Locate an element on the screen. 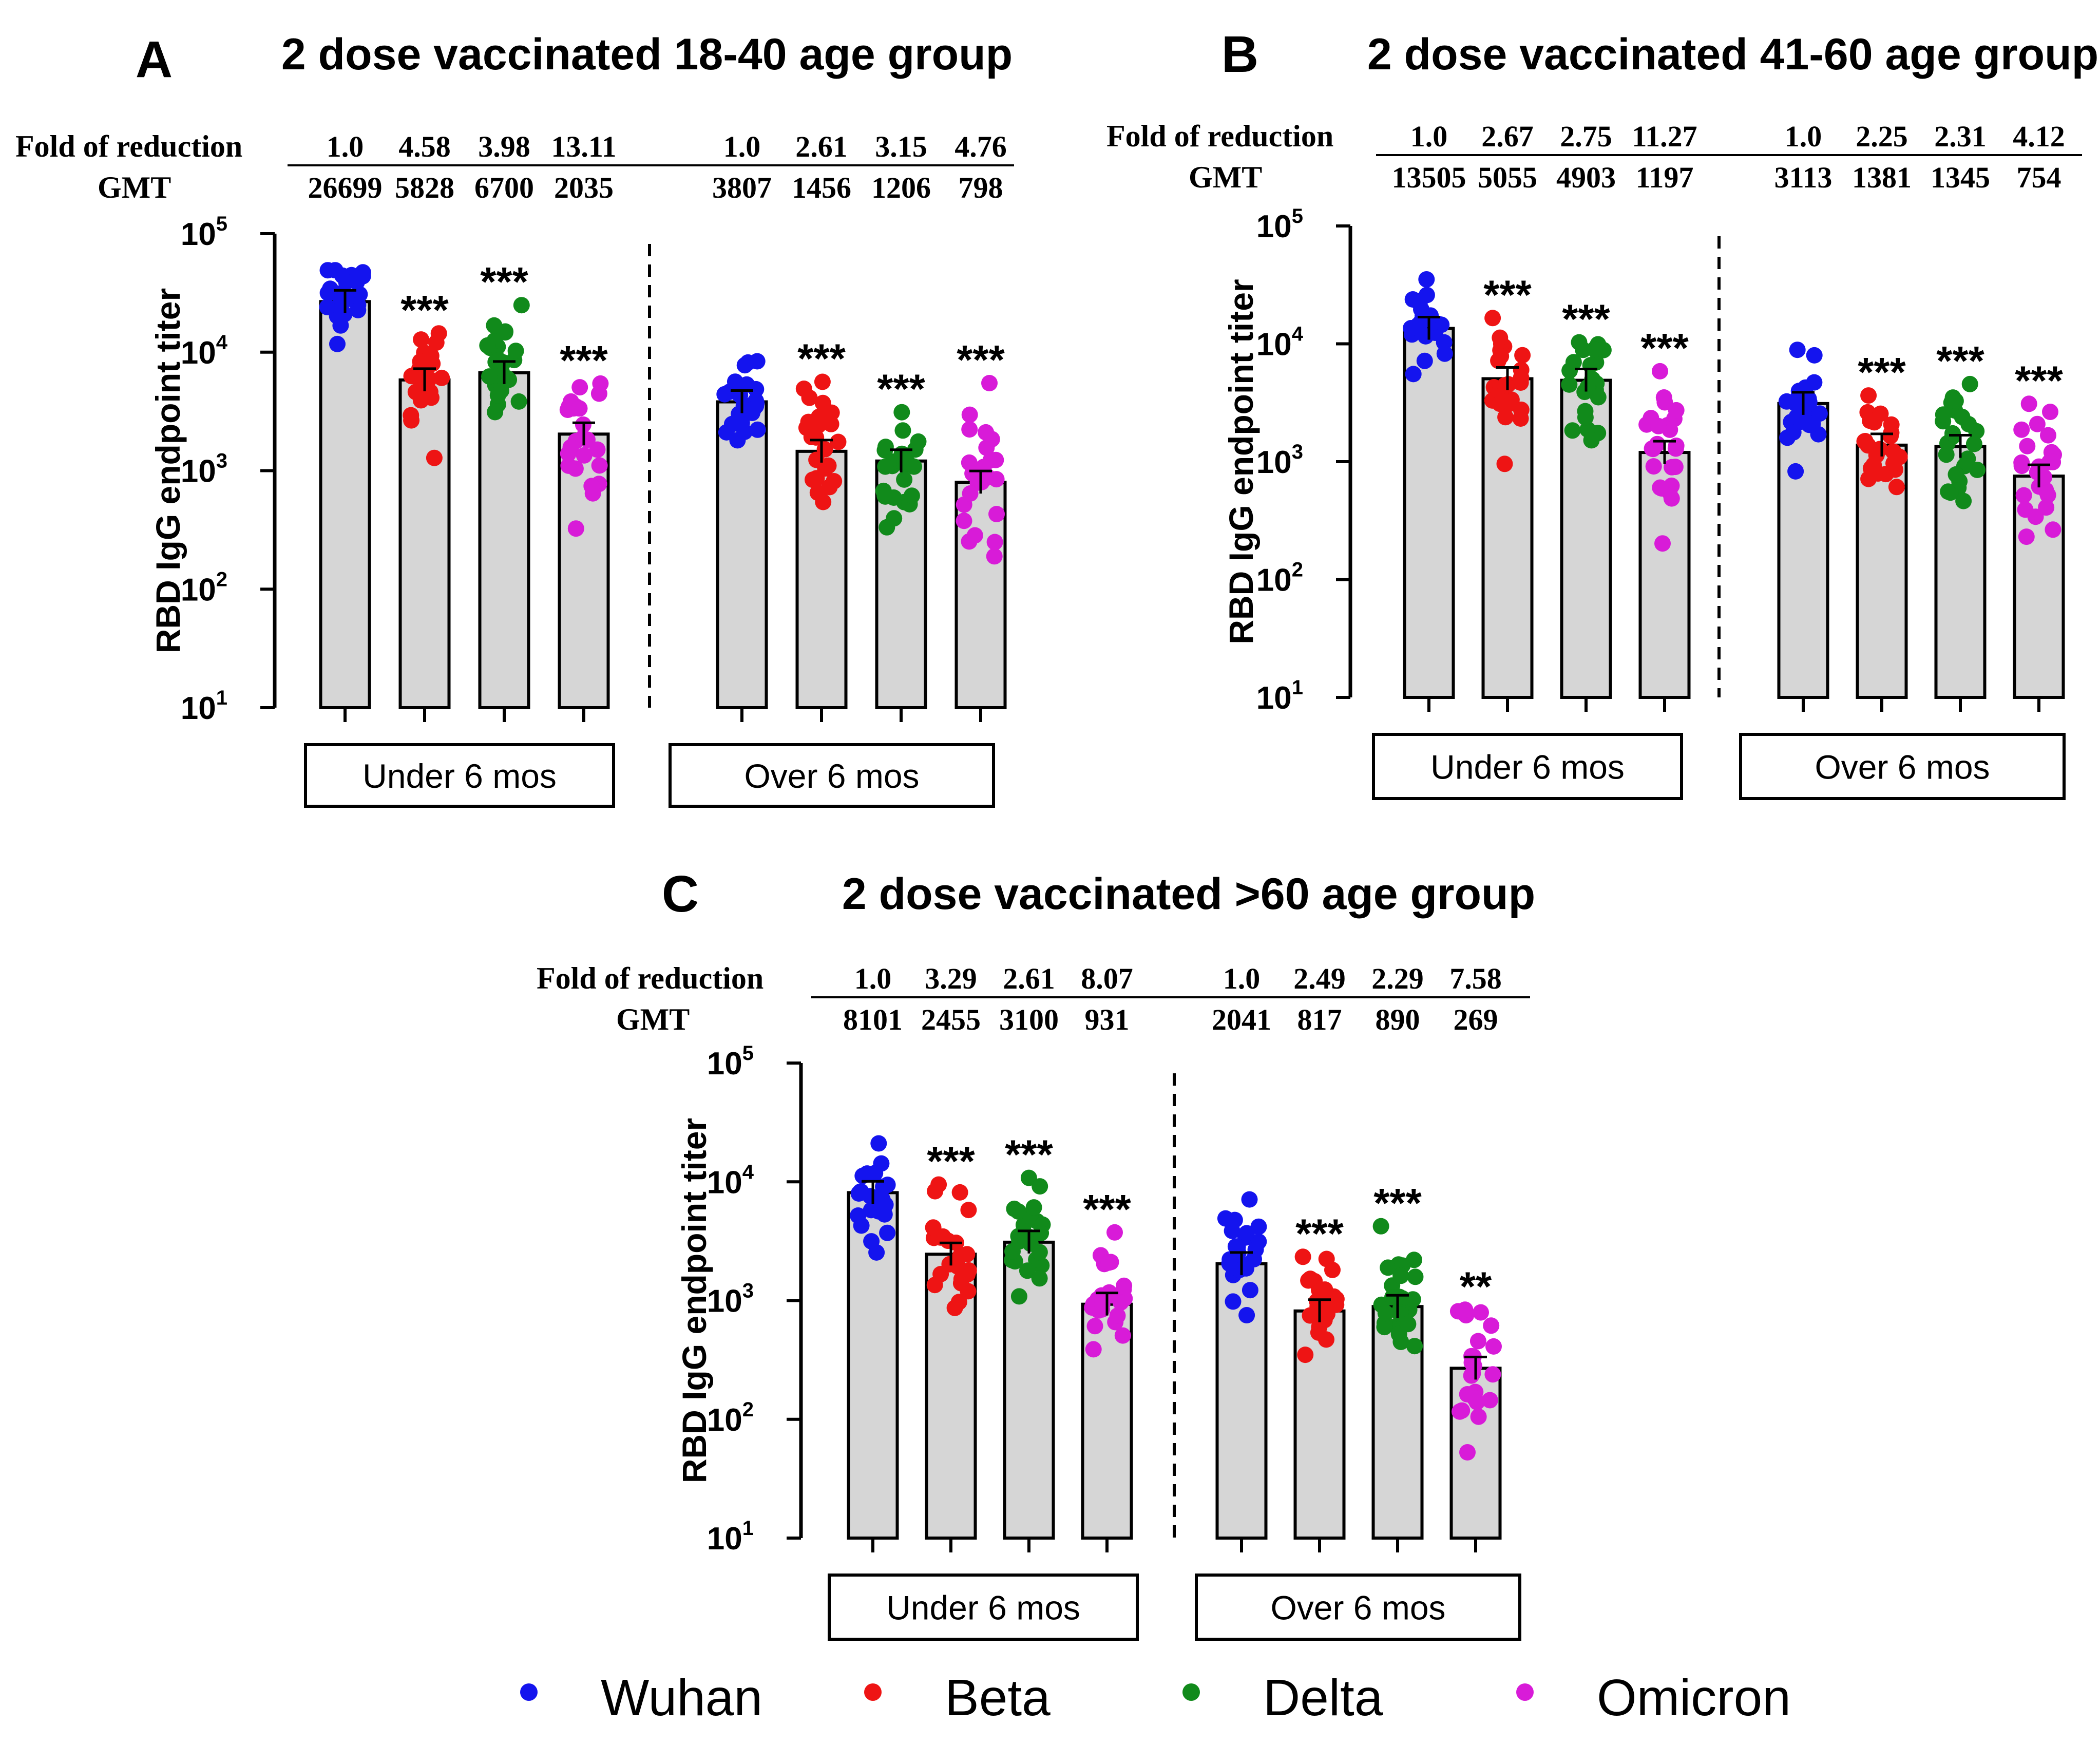 Image resolution: width=2100 pixels, height=1744 pixels. legend-marker is located at coordinates (1525, 1692).